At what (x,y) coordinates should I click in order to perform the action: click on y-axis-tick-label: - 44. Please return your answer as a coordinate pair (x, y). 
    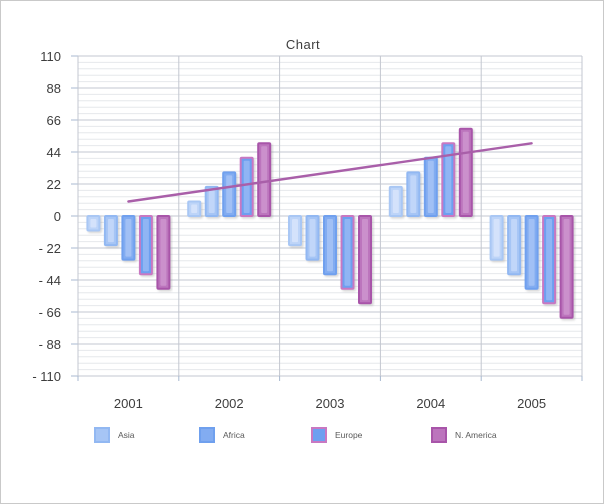
    Looking at the image, I should click on (49, 280).